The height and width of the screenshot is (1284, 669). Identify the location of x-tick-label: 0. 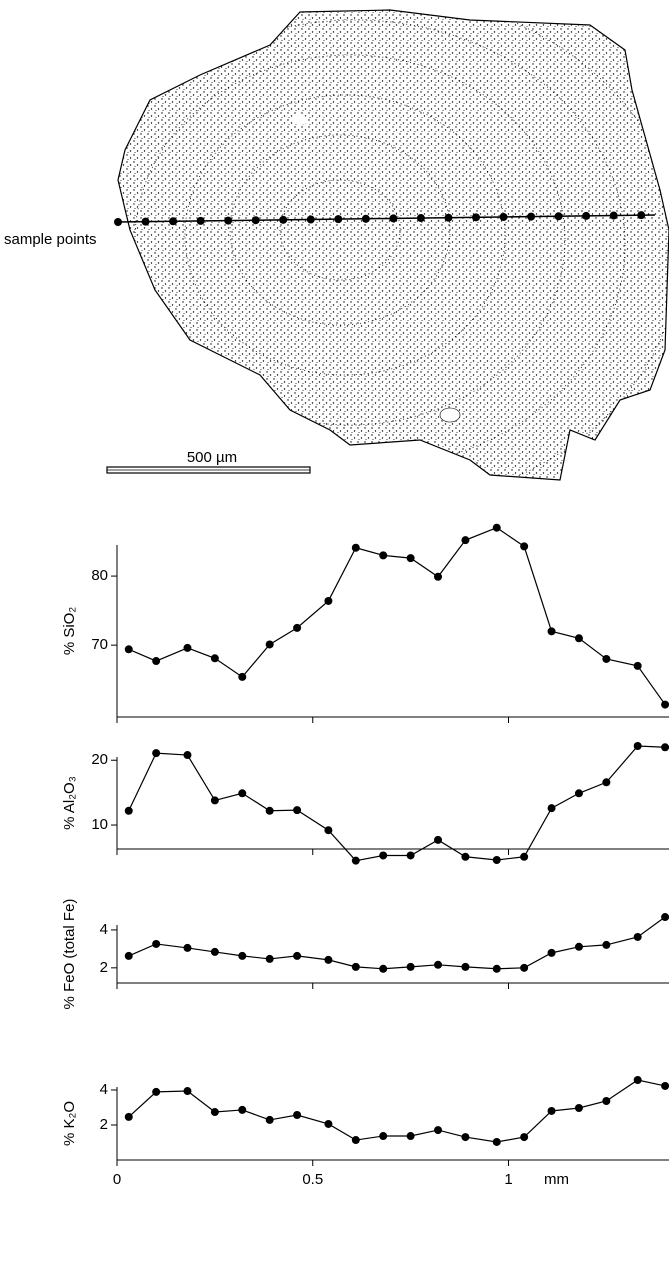
(117, 1179).